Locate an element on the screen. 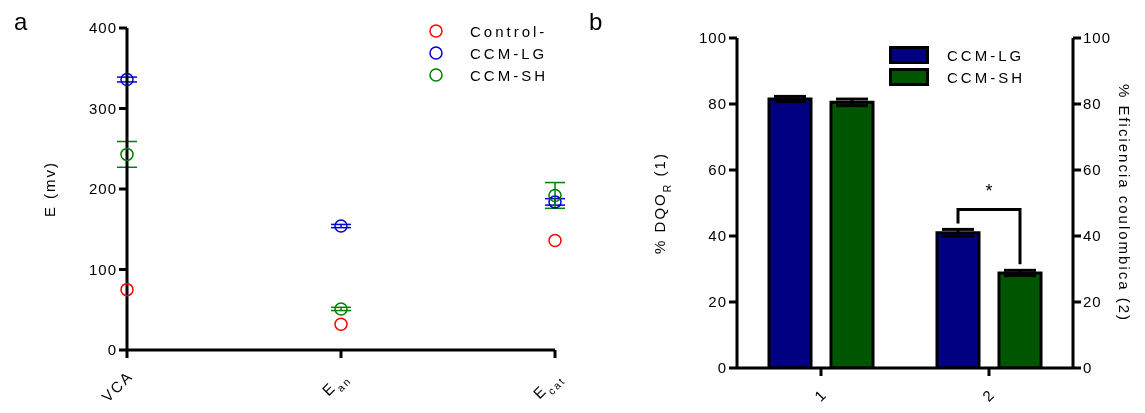  y-tick-label: 400 is located at coordinates (102, 28).